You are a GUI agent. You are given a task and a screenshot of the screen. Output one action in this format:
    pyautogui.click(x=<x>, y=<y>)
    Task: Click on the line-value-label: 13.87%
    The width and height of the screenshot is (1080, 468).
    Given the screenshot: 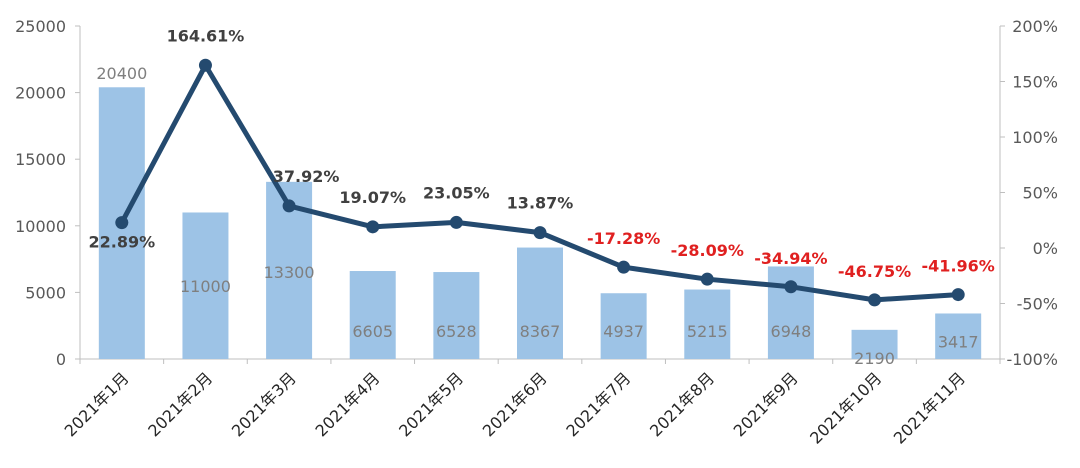 What is the action you would take?
    pyautogui.click(x=540, y=203)
    